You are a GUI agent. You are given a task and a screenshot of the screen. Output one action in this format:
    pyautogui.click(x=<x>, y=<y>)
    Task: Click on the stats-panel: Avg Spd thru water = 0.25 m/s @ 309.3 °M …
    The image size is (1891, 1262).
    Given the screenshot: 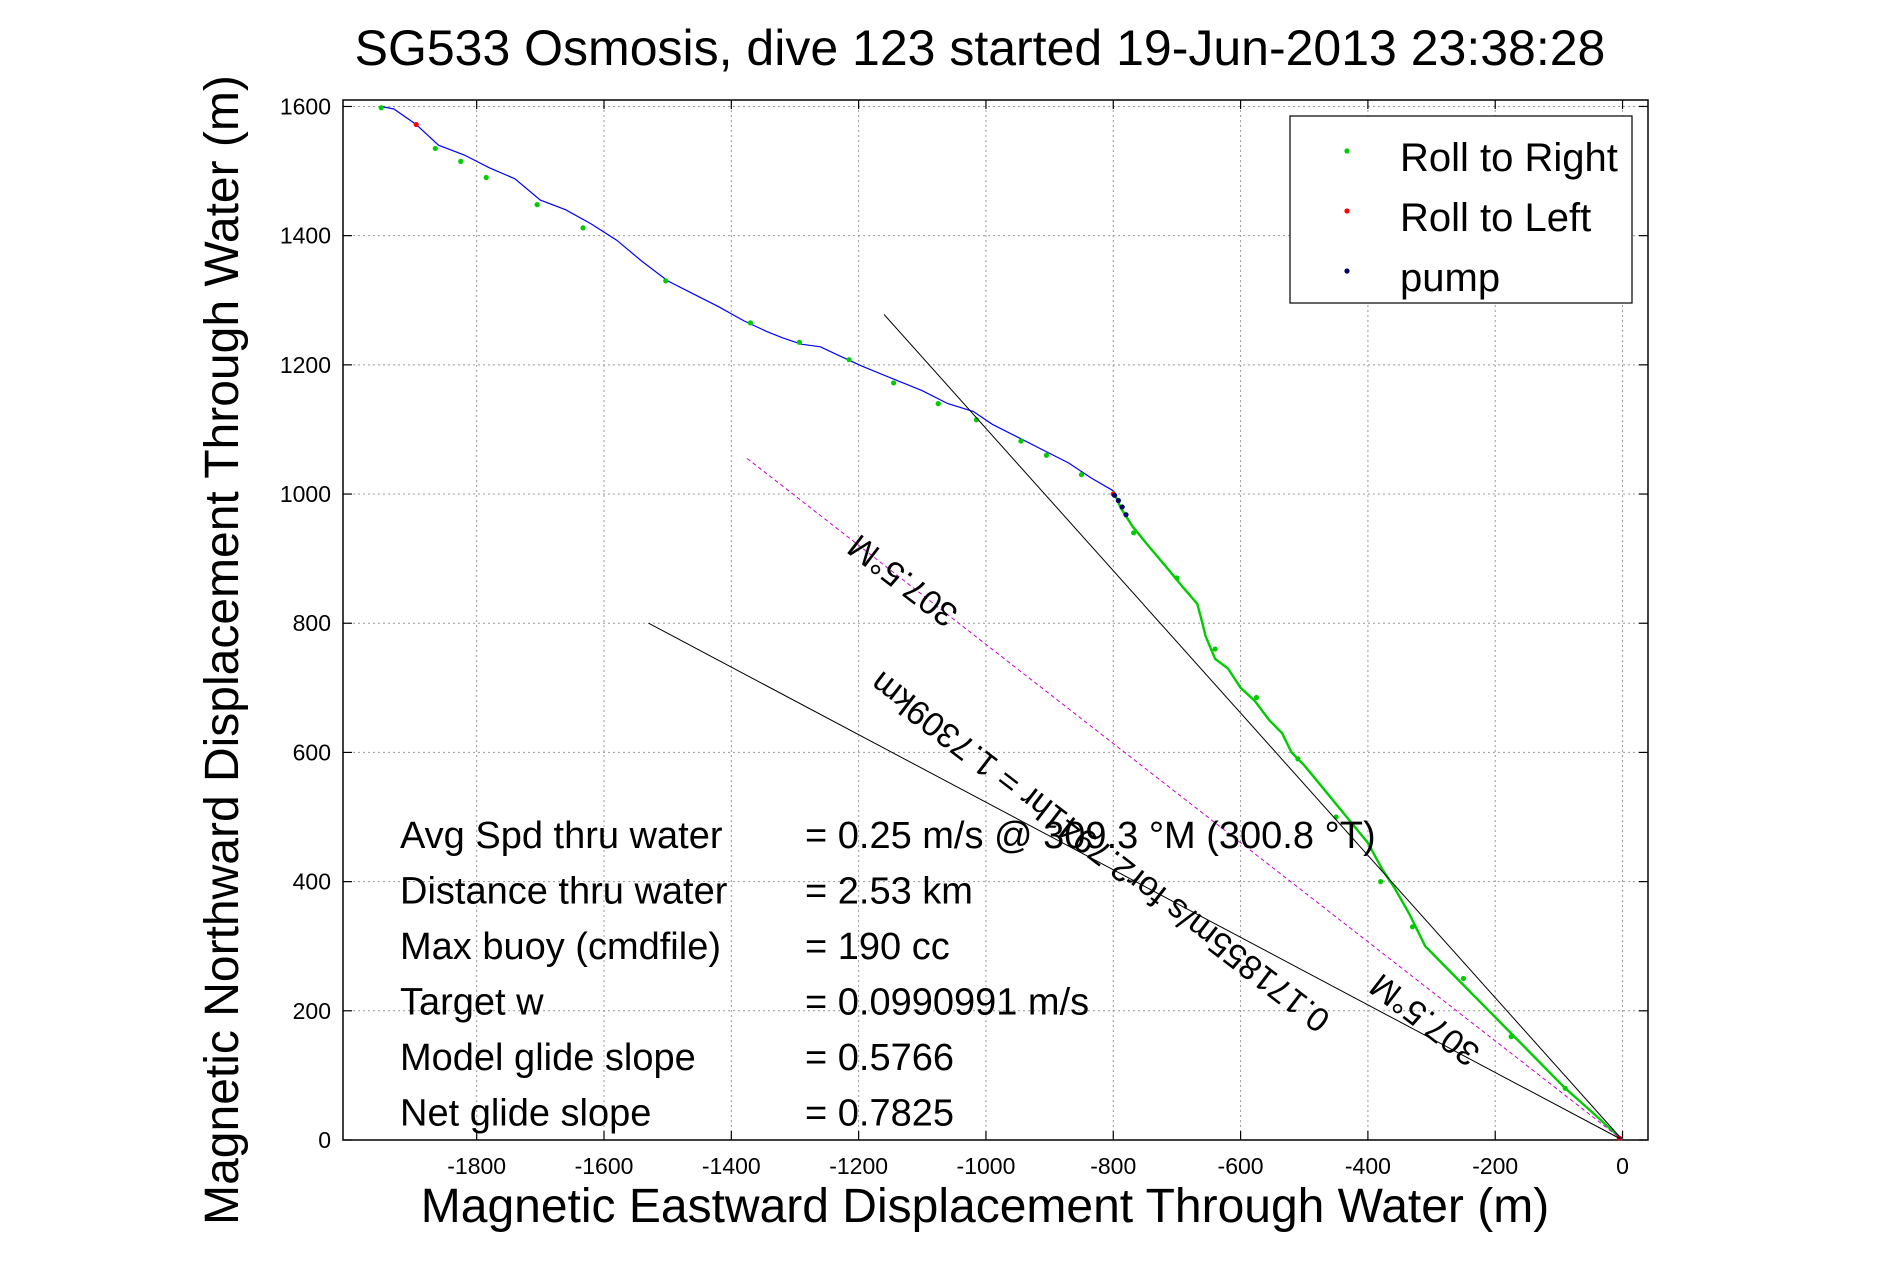 What is the action you would take?
    pyautogui.click(x=888, y=975)
    